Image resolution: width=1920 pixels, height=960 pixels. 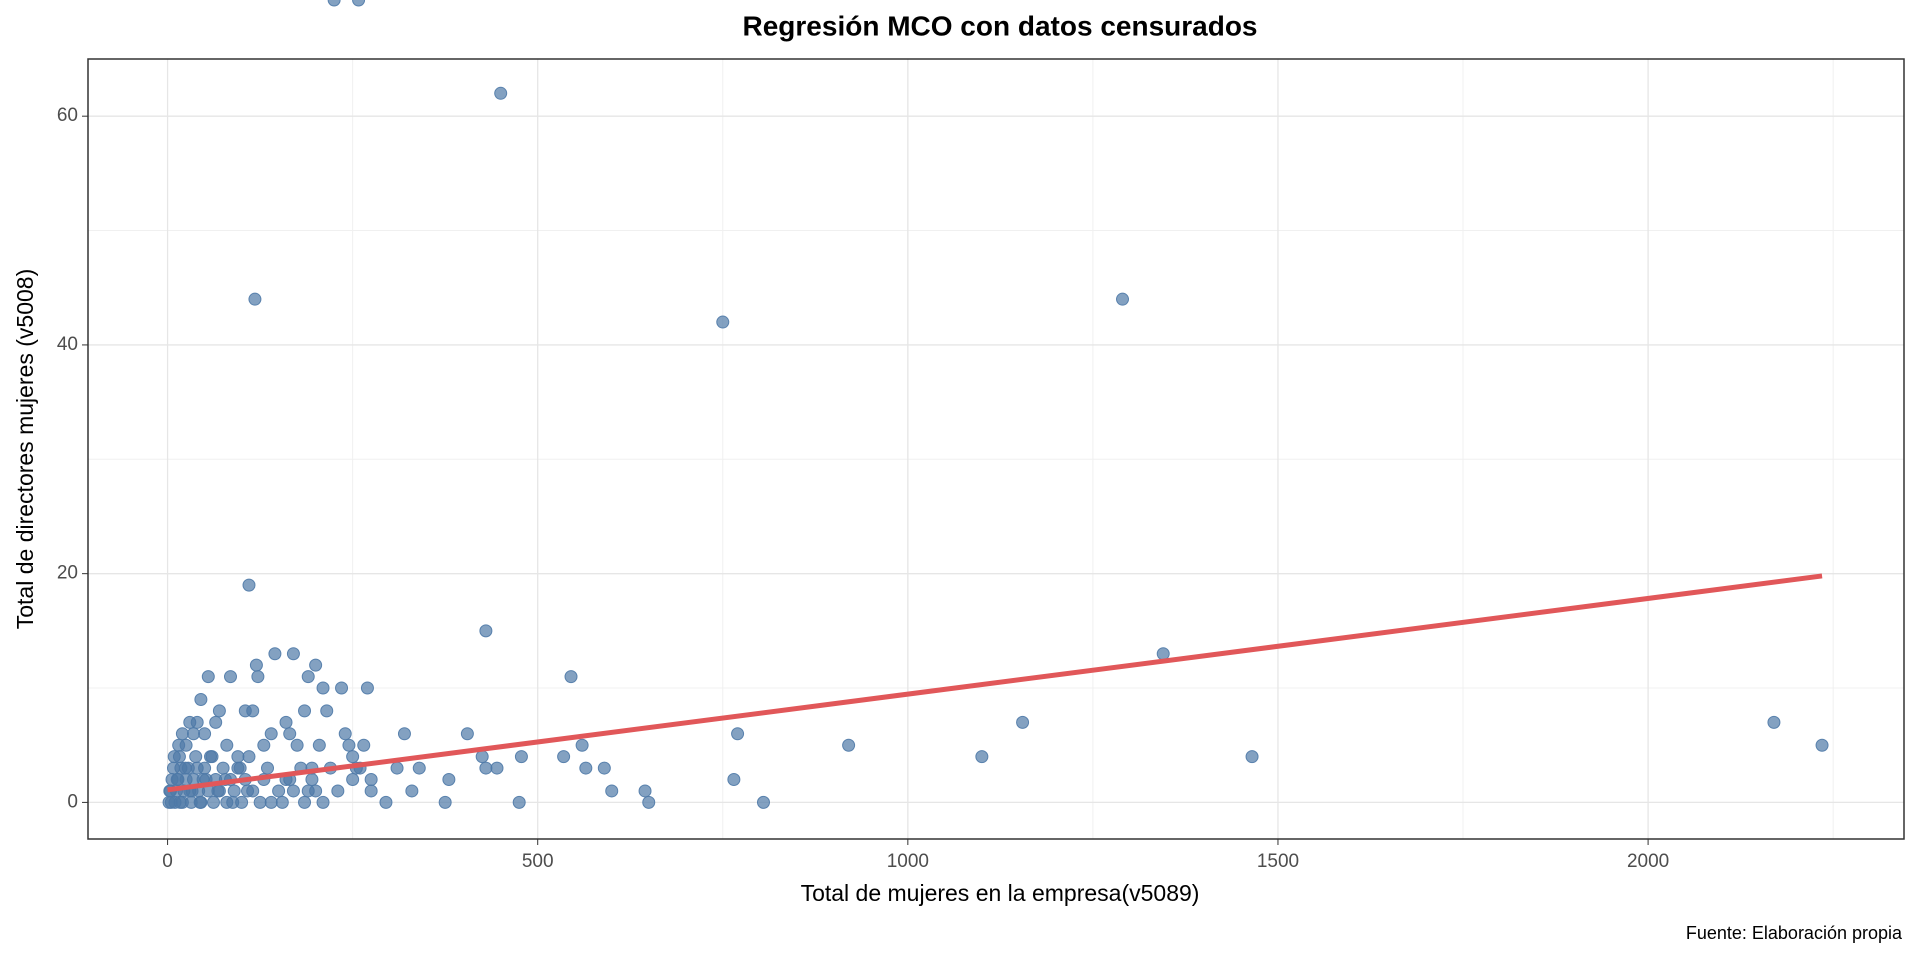 What do you see at coordinates (1000, 893) in the screenshot?
I see `x-axis-title: Total de mujeres en la empresa(v5089)` at bounding box center [1000, 893].